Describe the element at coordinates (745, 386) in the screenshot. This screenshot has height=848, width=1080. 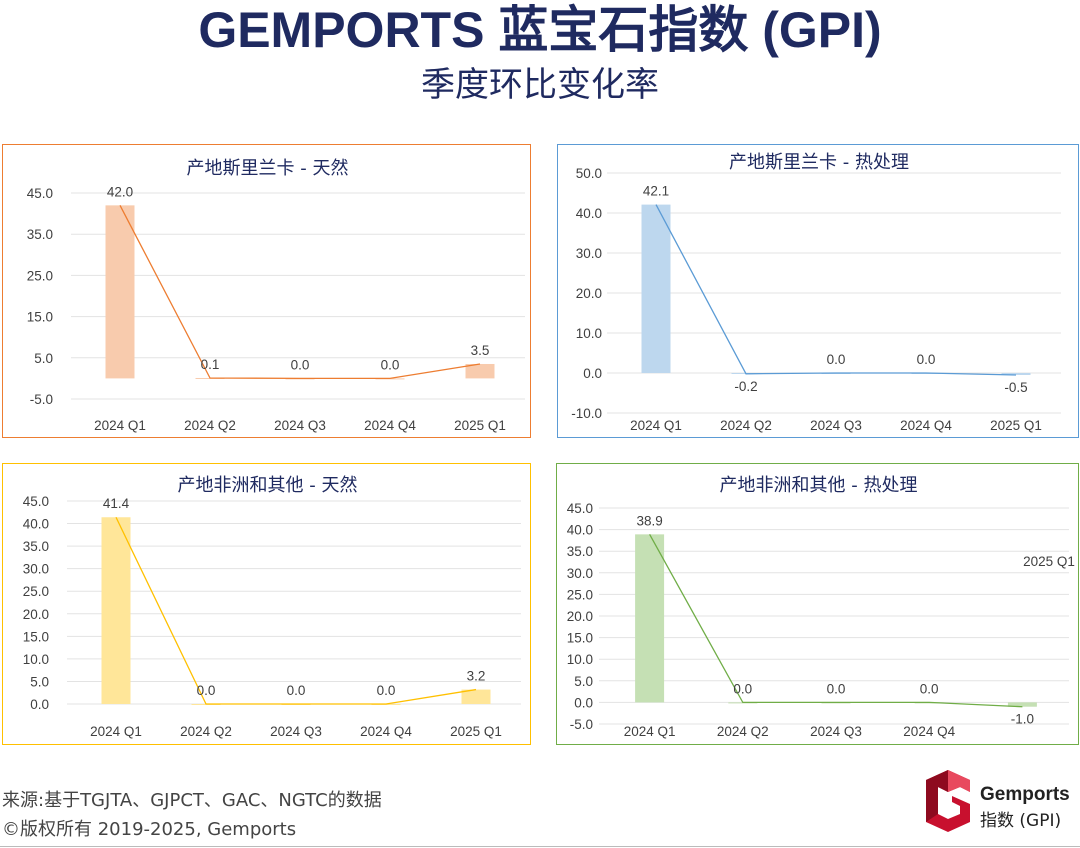
I see `data-label: -0.2` at that location.